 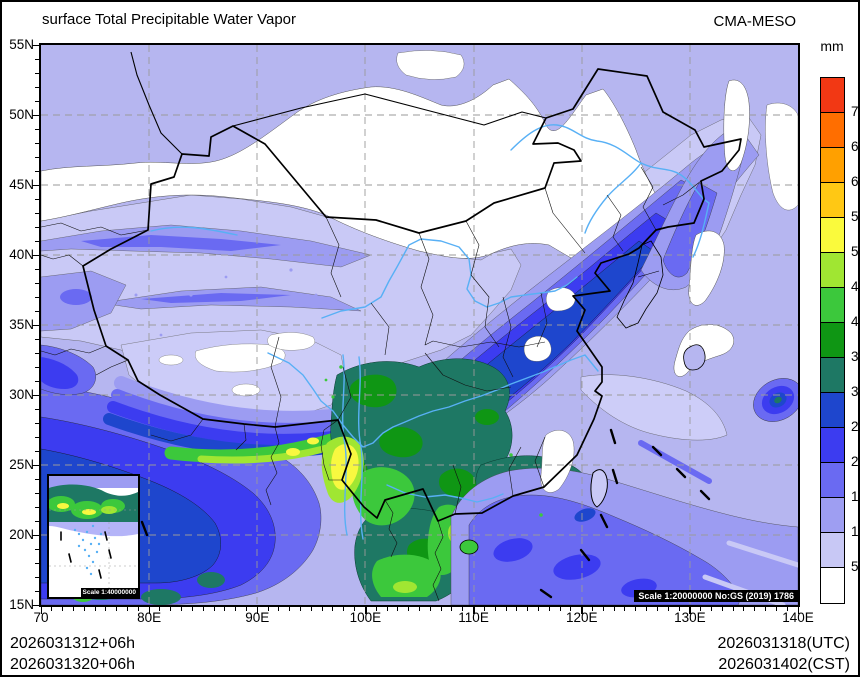 I want to click on colorbar-tick-label: 10, so click(x=855, y=531).